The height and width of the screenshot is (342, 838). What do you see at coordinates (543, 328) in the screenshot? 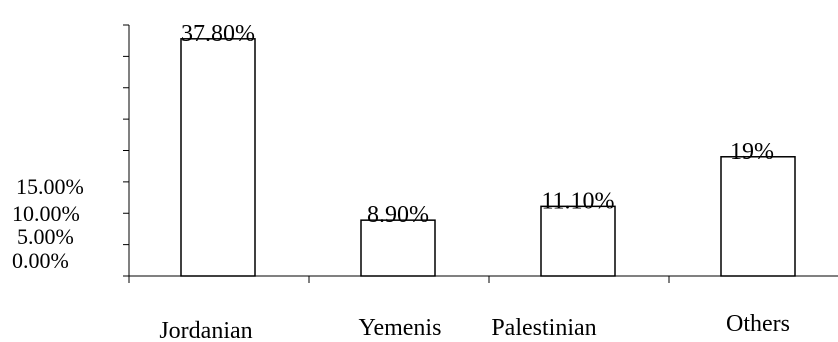
I see `category-label-palestinian: Palestinian` at bounding box center [543, 328].